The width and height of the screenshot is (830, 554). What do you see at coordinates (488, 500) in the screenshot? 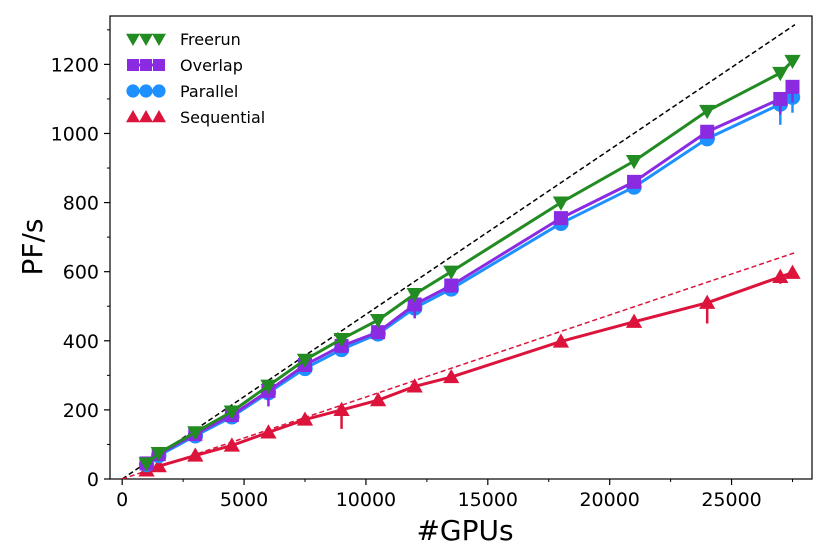
I see `x-tick-label: 15000` at bounding box center [488, 500].